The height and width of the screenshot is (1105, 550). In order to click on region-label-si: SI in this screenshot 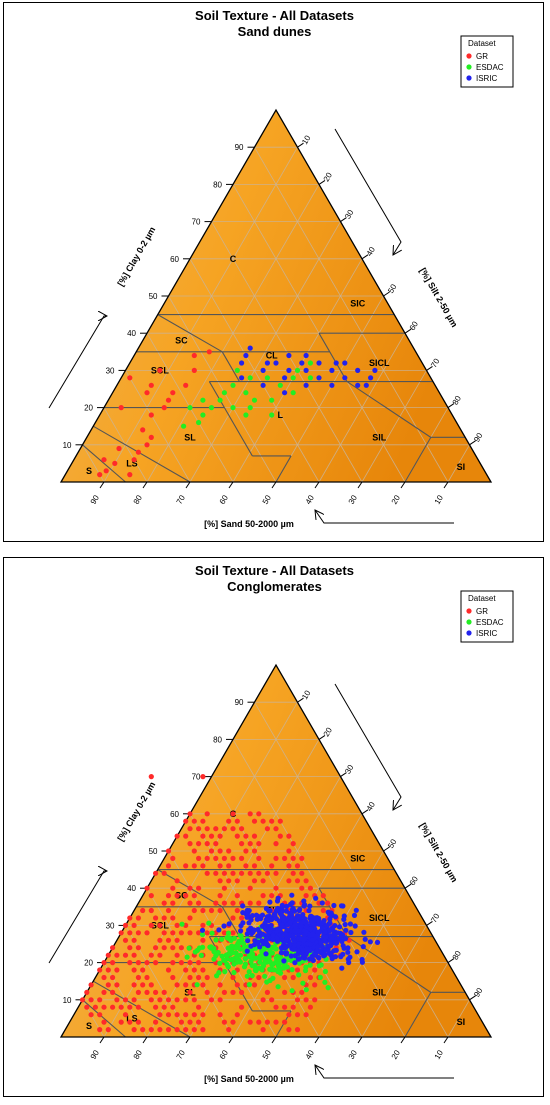, I will do `click(461, 467)`.